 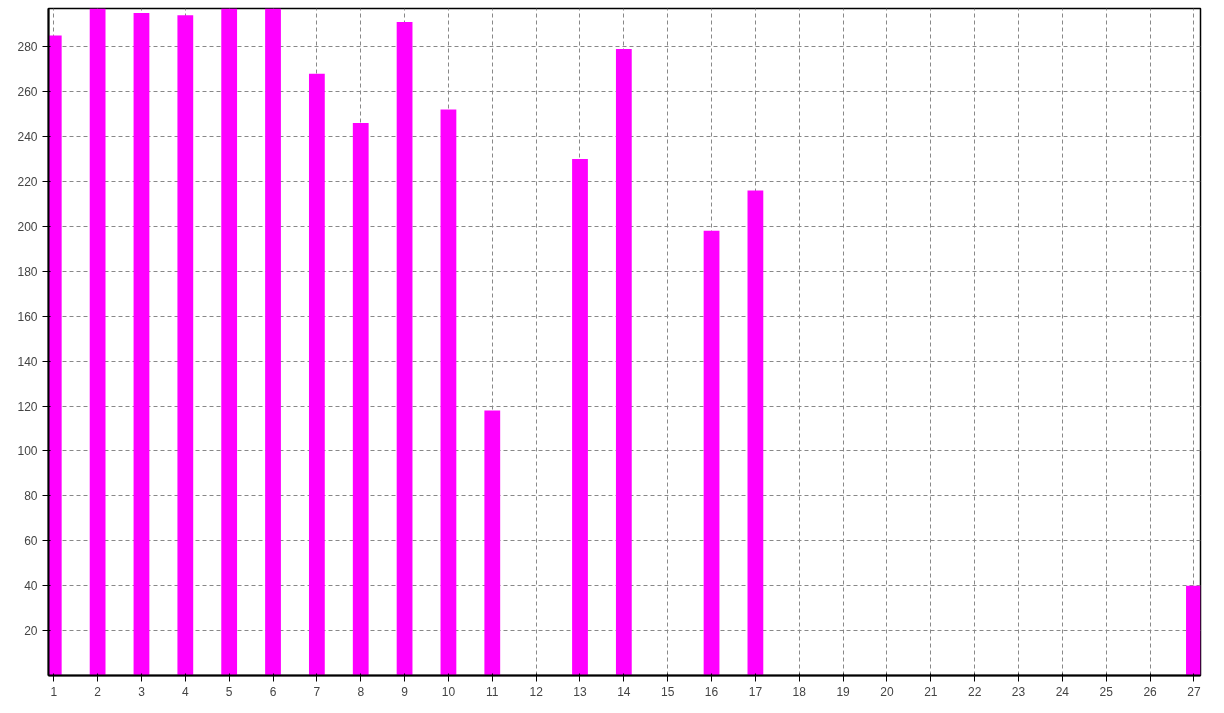 I want to click on x-tick-label: 8, so click(x=361, y=691).